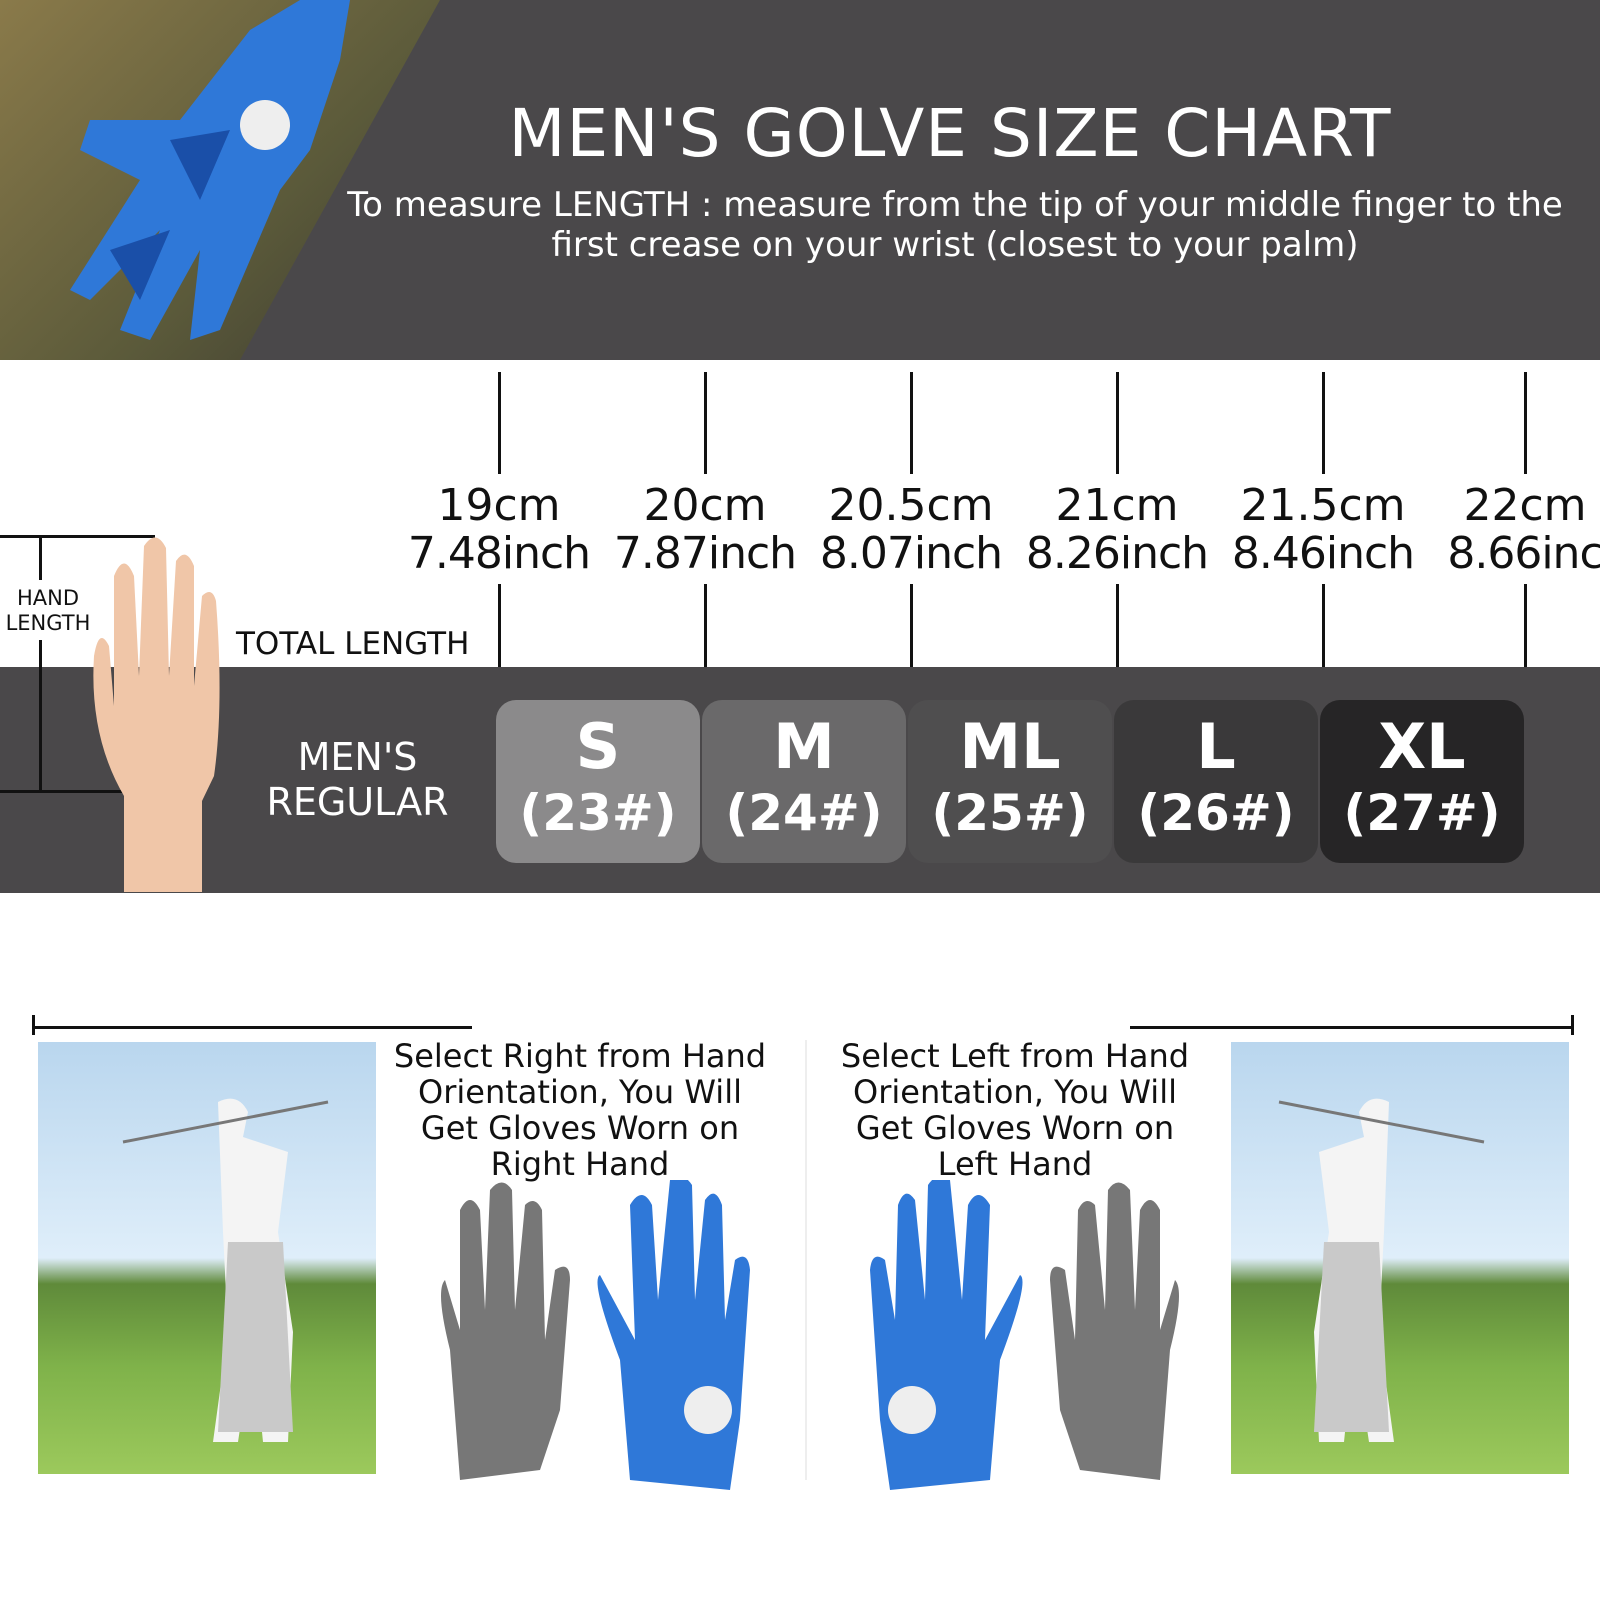 Image resolution: width=1600 pixels, height=1600 pixels. What do you see at coordinates (1422, 746) in the screenshot?
I see `size-letter: XL` at bounding box center [1422, 746].